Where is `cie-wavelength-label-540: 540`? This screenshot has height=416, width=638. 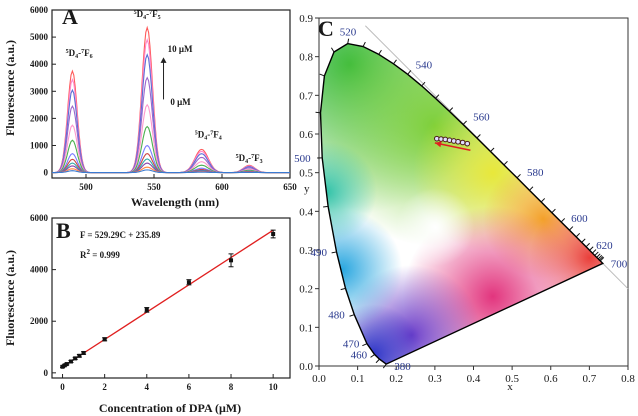 cie-wavelength-label-540: 540 is located at coordinates (424, 65).